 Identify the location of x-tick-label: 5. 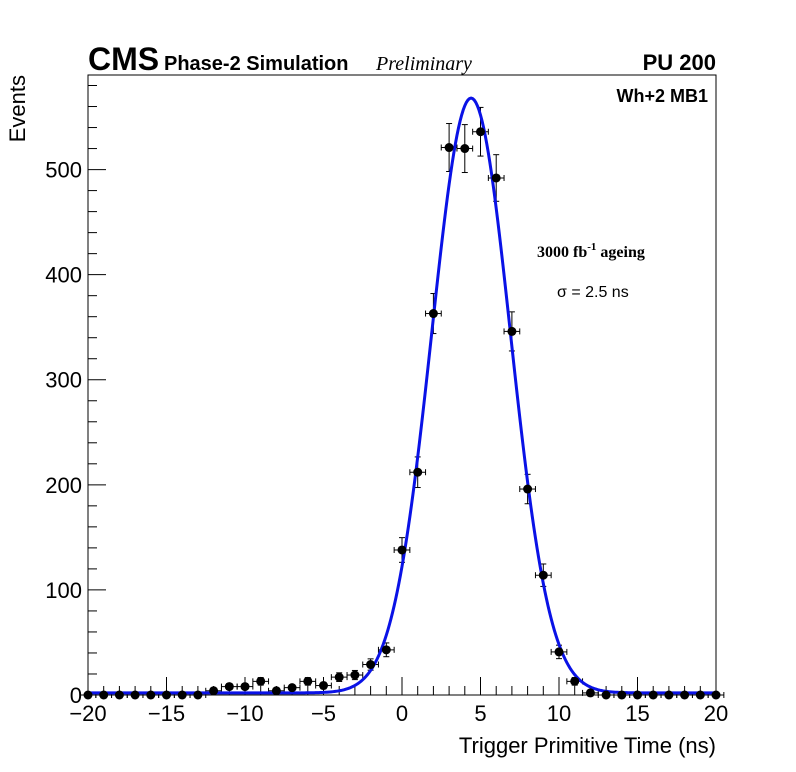
(480, 713).